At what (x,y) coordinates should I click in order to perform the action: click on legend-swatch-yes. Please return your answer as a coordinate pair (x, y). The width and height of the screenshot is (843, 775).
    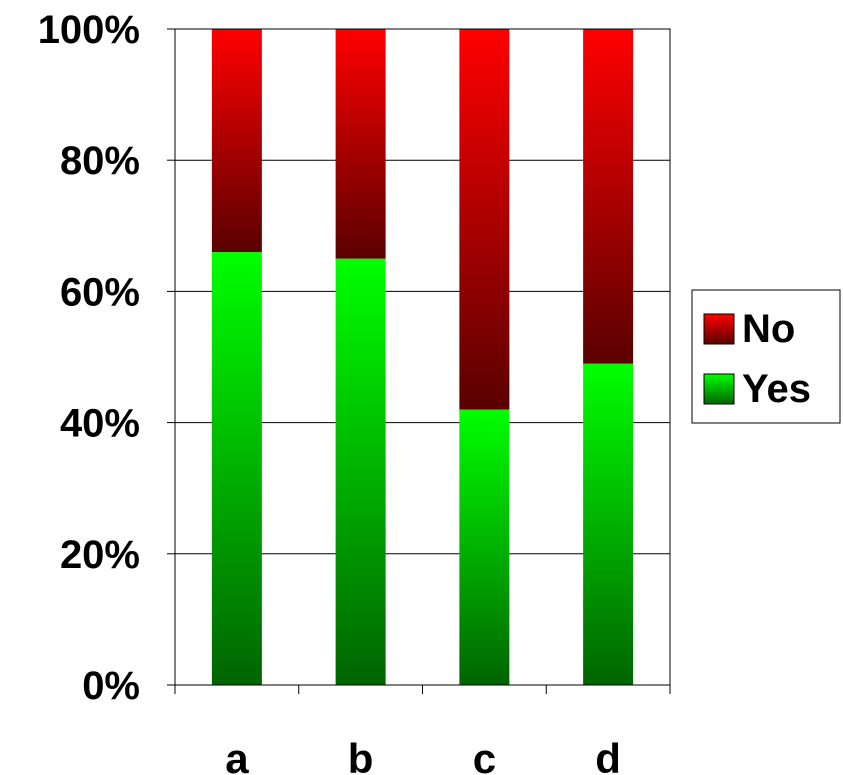
    Looking at the image, I should click on (719, 389).